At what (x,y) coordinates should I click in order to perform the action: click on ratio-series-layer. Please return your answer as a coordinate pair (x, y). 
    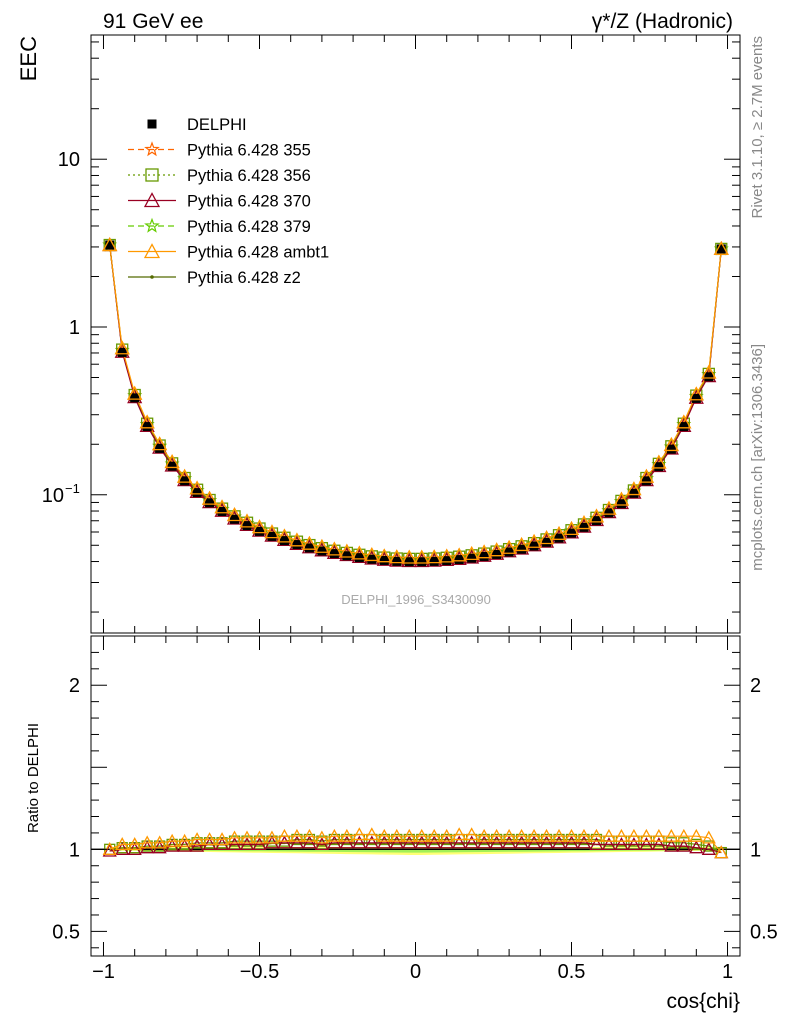
    Looking at the image, I should click on (415, 843).